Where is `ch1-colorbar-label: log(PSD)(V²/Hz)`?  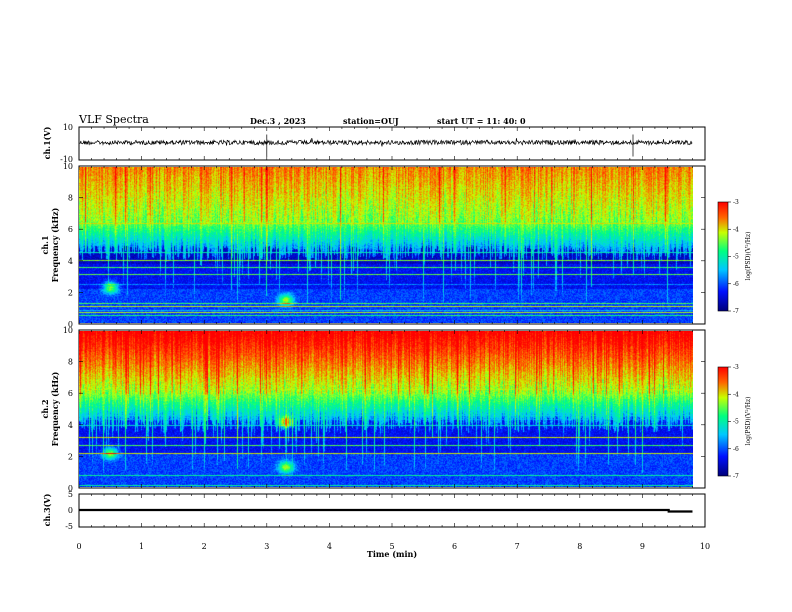 ch1-colorbar-label: log(PSD)(V²/Hz) is located at coordinates (748, 256).